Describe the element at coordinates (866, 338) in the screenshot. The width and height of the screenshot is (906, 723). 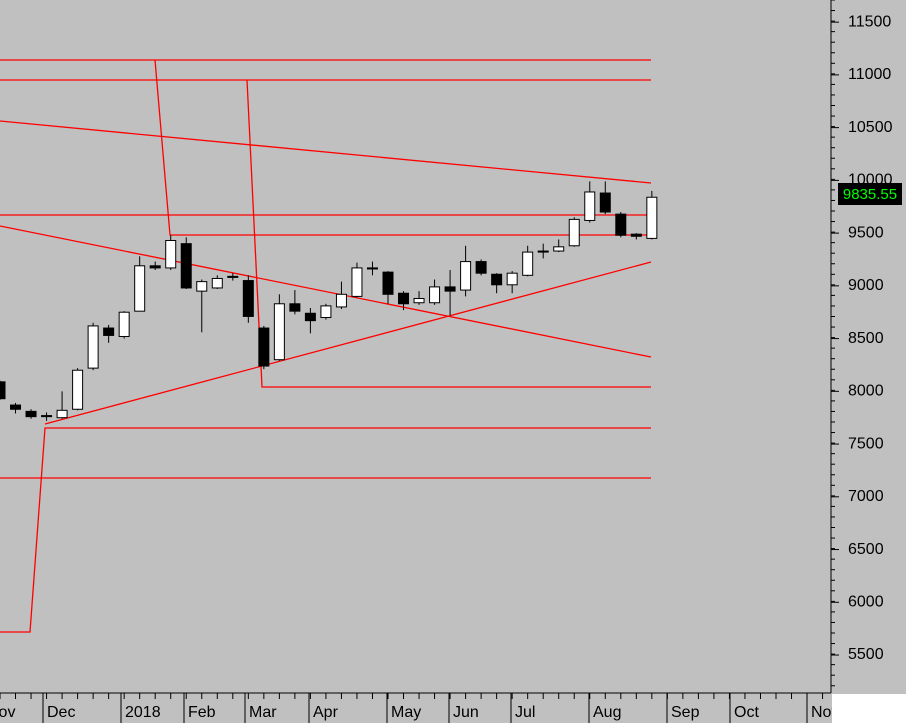
I see `y-tick-label: 8500` at that location.